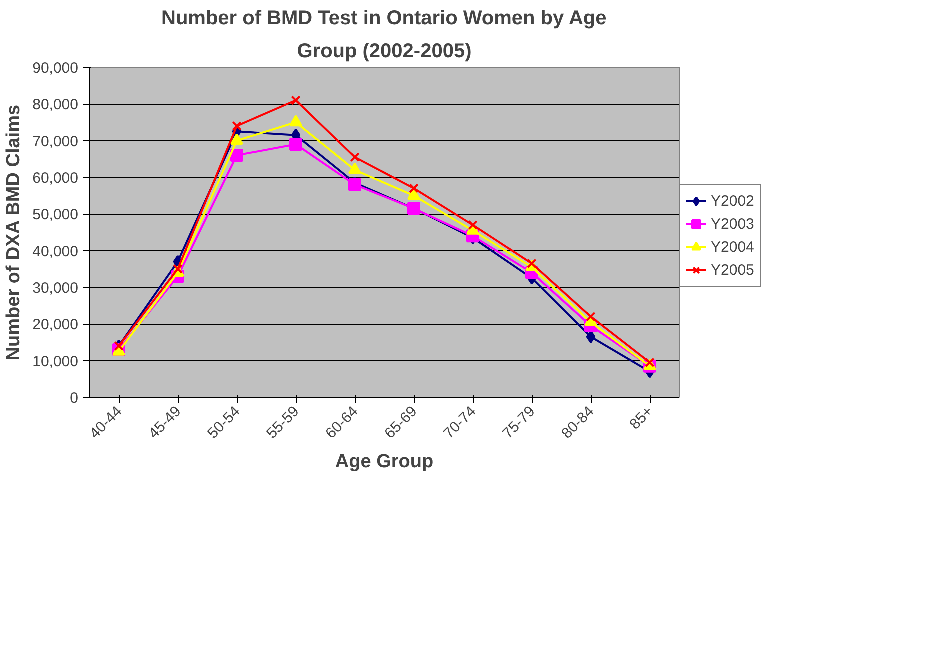  Describe the element at coordinates (55, 141) in the screenshot. I see `y-tick-label: 70,000` at that location.